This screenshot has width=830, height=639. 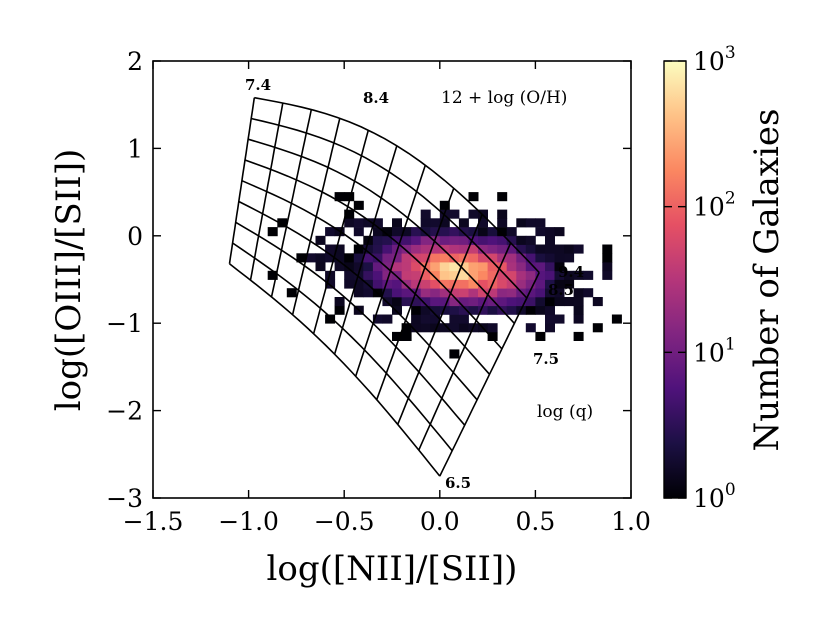 I want to click on ionization-axis-label: log (q), so click(x=565, y=412).